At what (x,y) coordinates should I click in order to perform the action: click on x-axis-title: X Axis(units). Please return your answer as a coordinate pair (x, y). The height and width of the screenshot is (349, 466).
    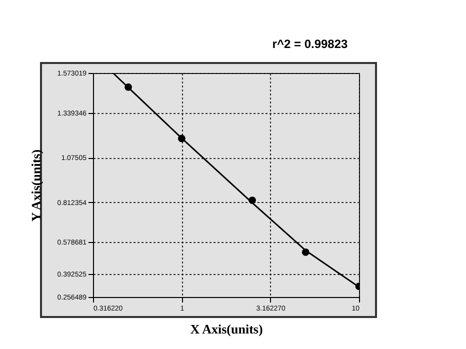
    Looking at the image, I should click on (226, 329).